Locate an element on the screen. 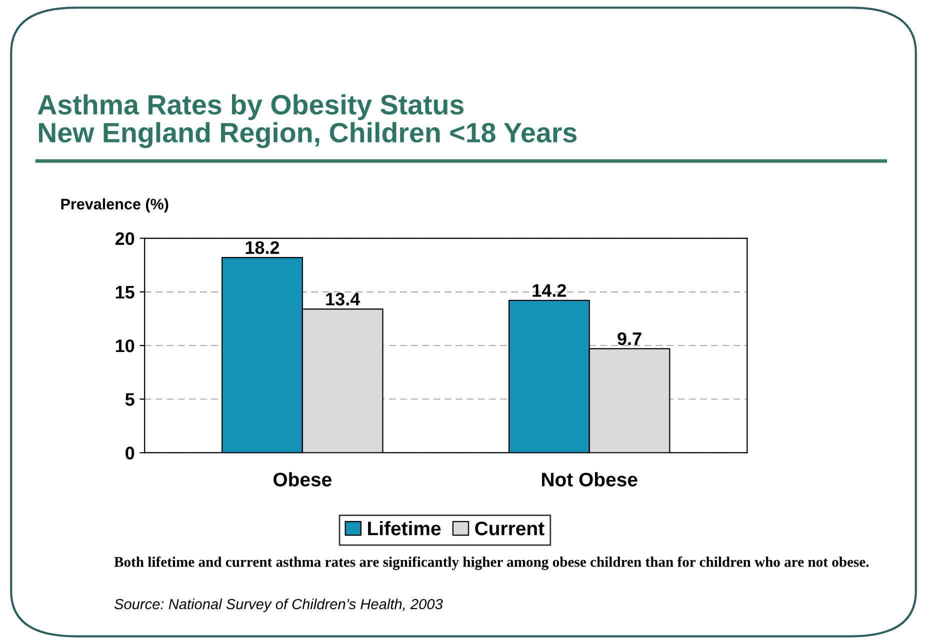 The height and width of the screenshot is (644, 927). y-tick-label: 0 is located at coordinates (130, 453).